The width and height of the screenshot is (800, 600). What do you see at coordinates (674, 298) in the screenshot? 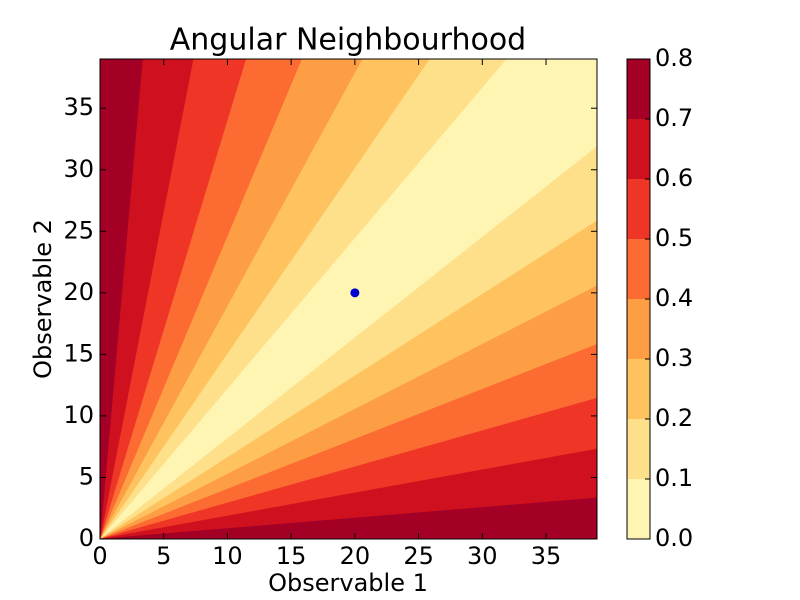
I see `colorbar-tick-label: 0.4` at bounding box center [674, 298].